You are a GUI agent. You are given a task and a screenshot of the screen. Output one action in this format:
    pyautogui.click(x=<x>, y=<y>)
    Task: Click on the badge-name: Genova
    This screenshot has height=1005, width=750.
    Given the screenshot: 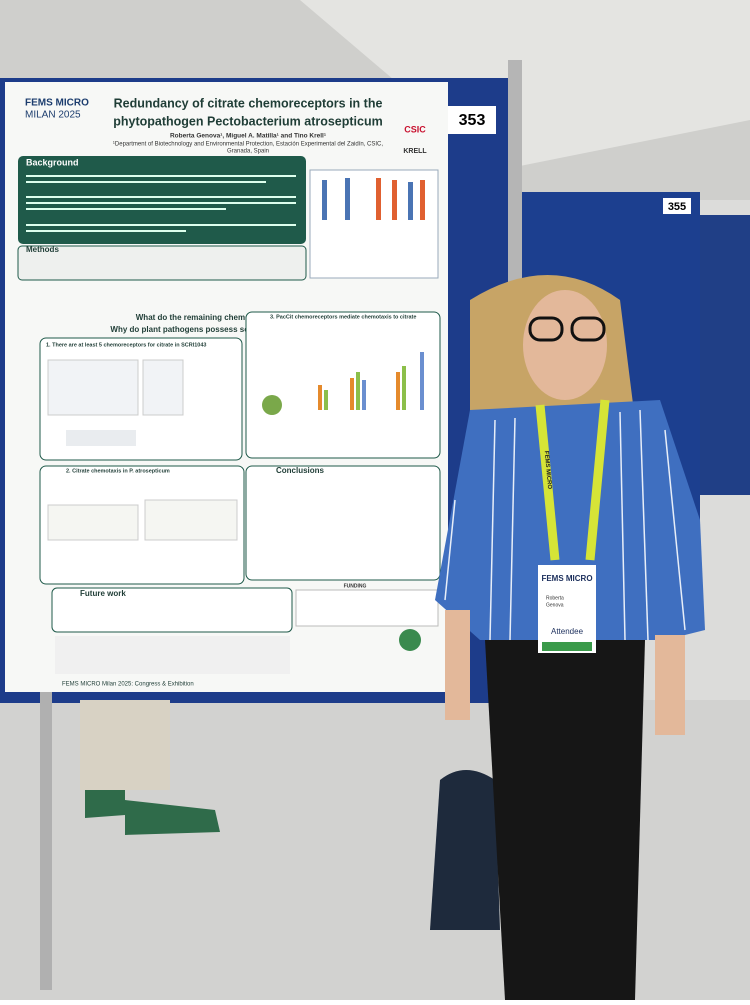 What is the action you would take?
    pyautogui.click(x=555, y=605)
    